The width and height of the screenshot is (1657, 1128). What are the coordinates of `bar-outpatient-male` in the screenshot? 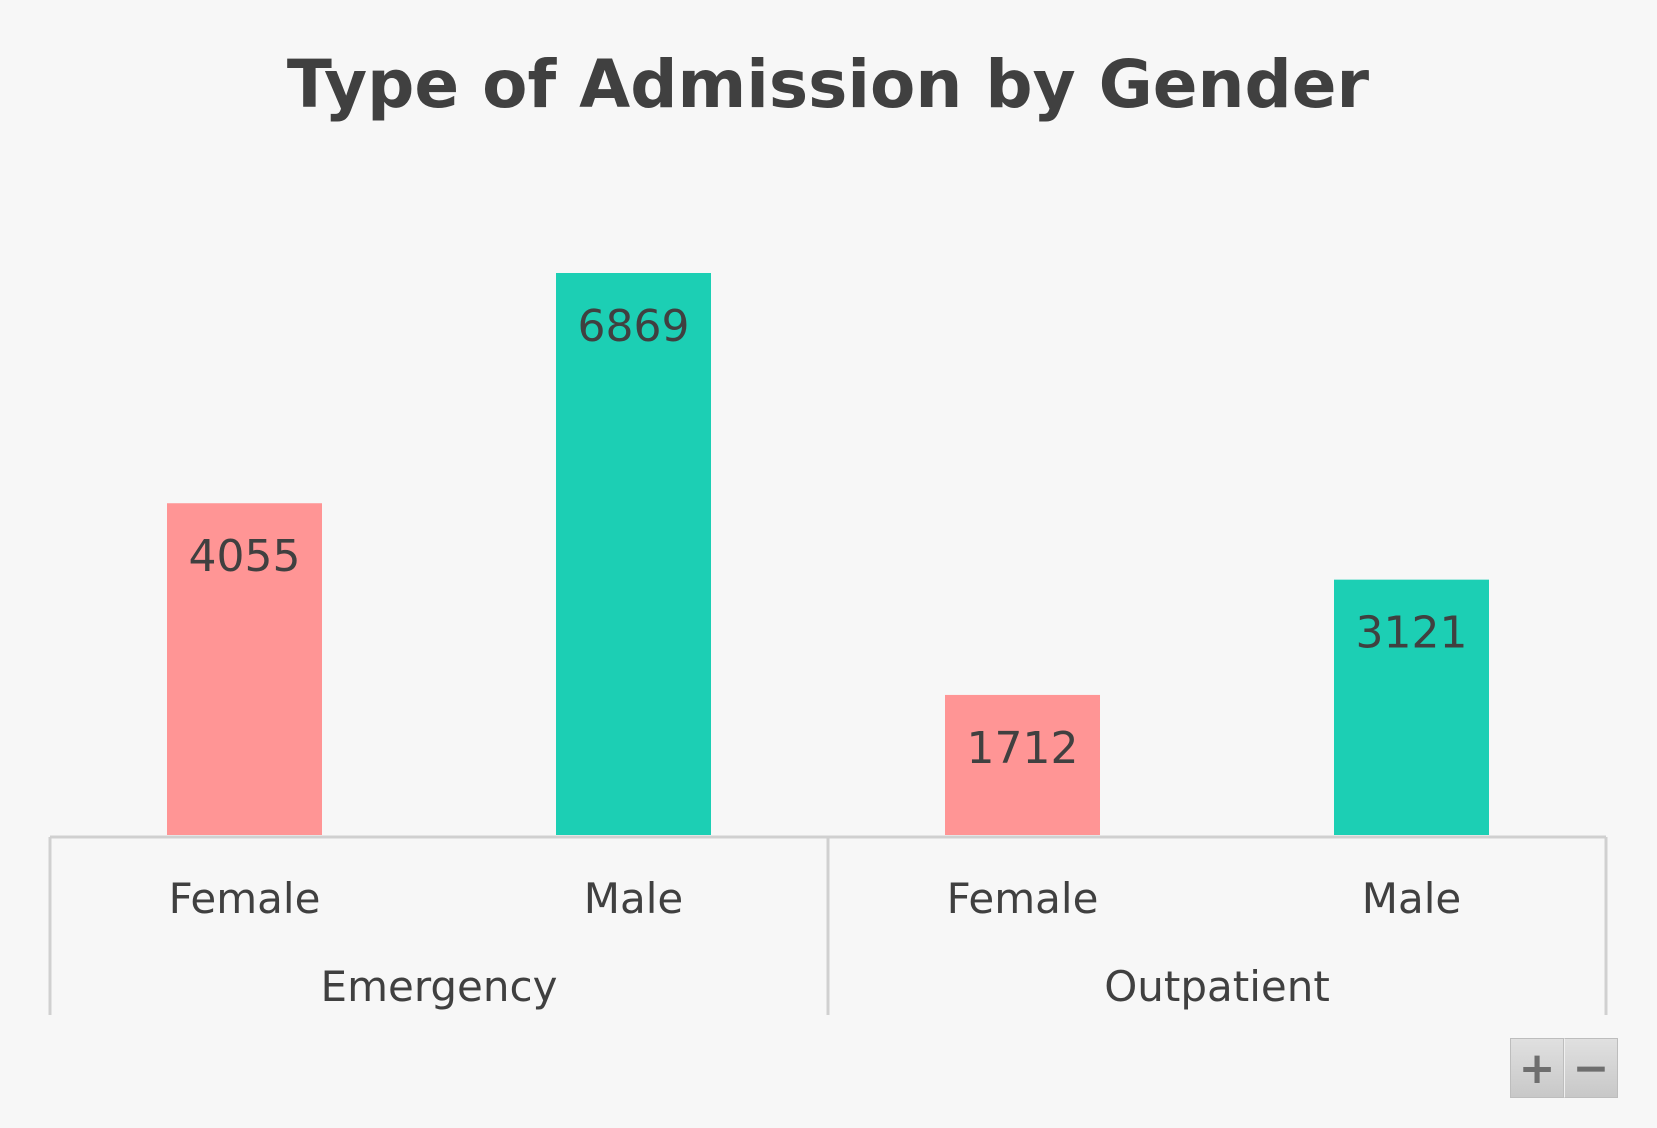 It's located at (1411, 707).